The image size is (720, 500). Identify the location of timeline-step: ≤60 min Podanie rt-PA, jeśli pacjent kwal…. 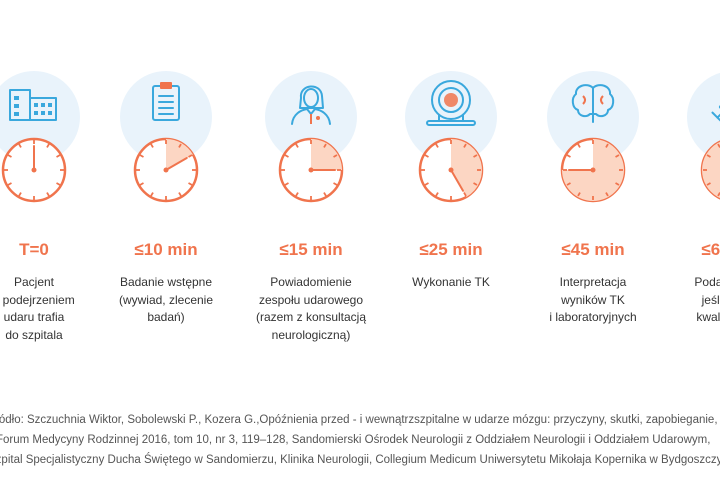
(690, 190).